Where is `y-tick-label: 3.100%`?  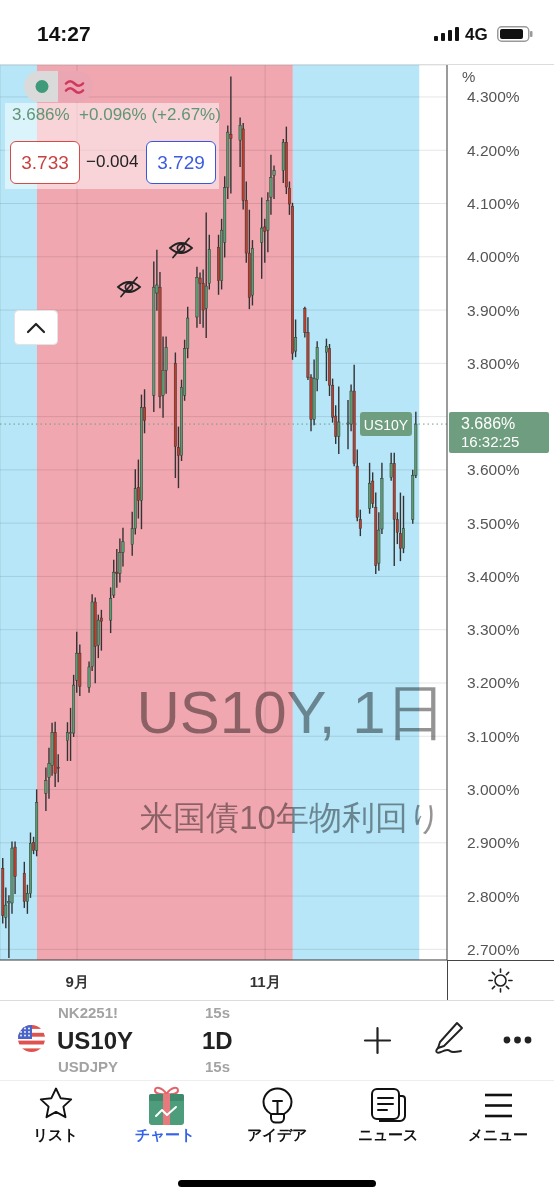 y-tick-label: 3.100% is located at coordinates (493, 736).